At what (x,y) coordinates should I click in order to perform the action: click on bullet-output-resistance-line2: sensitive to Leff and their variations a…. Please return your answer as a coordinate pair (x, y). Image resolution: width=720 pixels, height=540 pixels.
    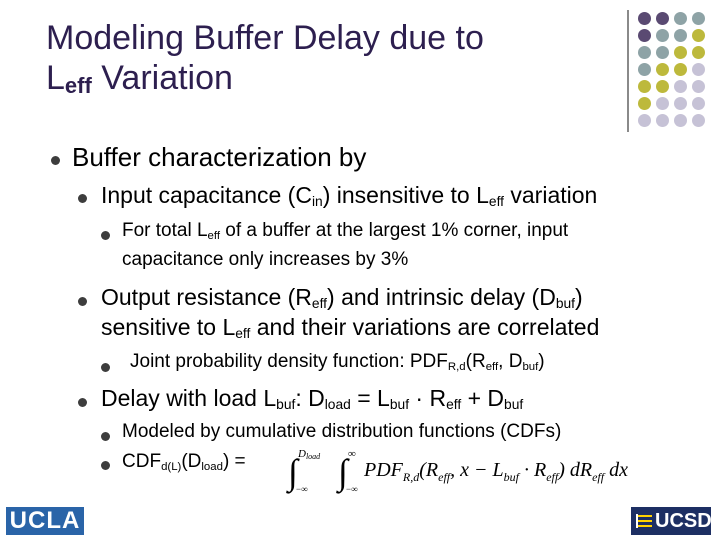
    Looking at the image, I should click on (350, 327).